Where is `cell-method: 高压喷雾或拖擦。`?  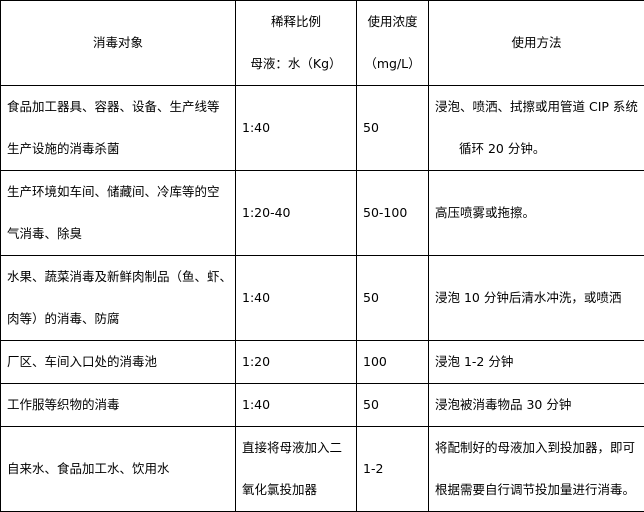
cell-method: 高压喷雾或拖擦。 is located at coordinates (536, 213).